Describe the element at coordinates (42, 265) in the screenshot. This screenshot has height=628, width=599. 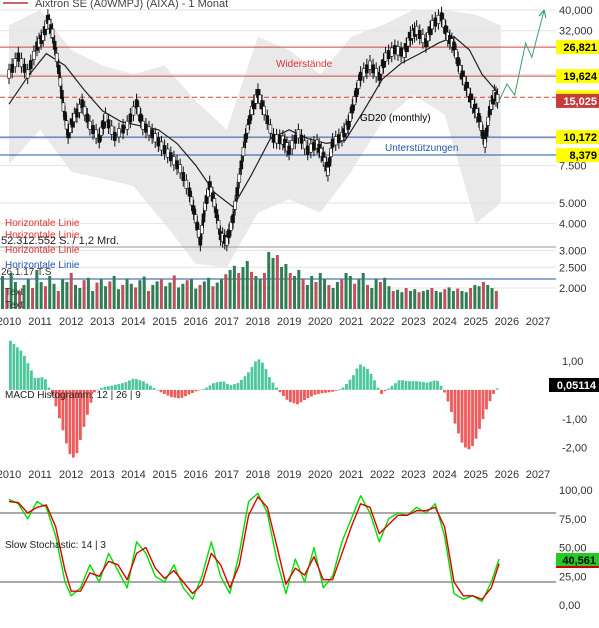
I see `horizontale-linie-label-4: Horizontale Linie` at that location.